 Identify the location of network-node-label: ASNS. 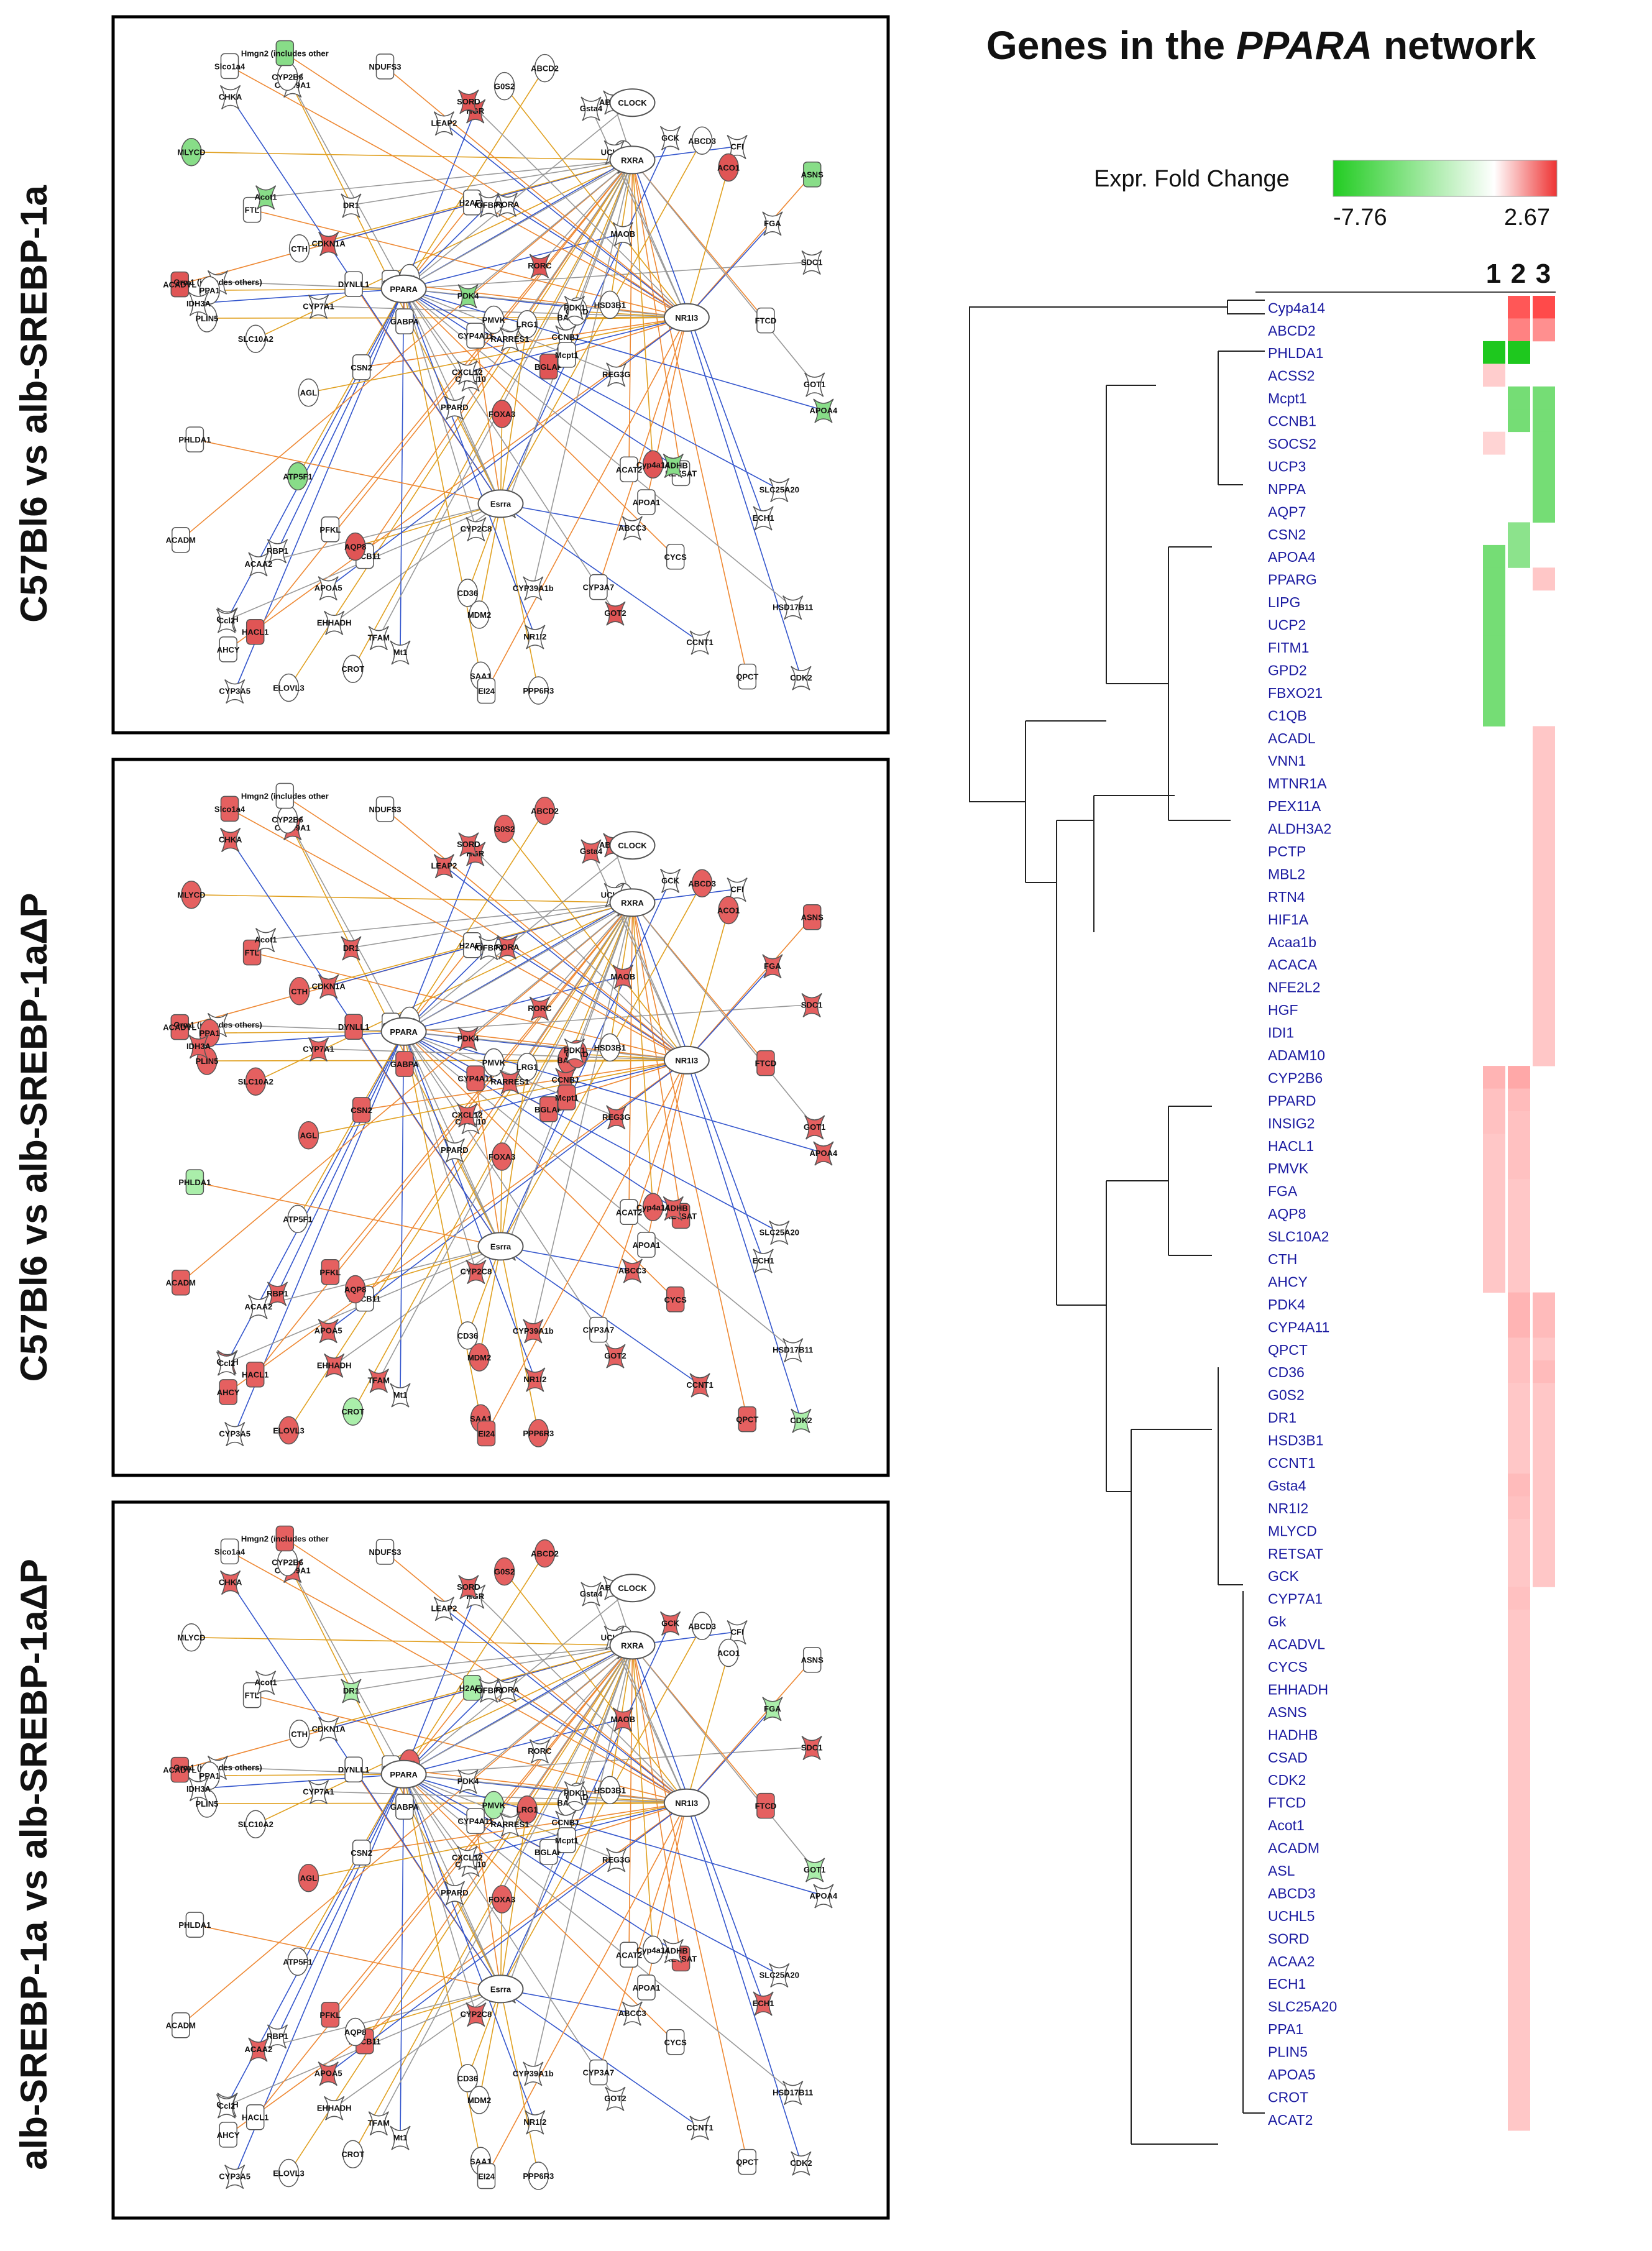
(812, 917).